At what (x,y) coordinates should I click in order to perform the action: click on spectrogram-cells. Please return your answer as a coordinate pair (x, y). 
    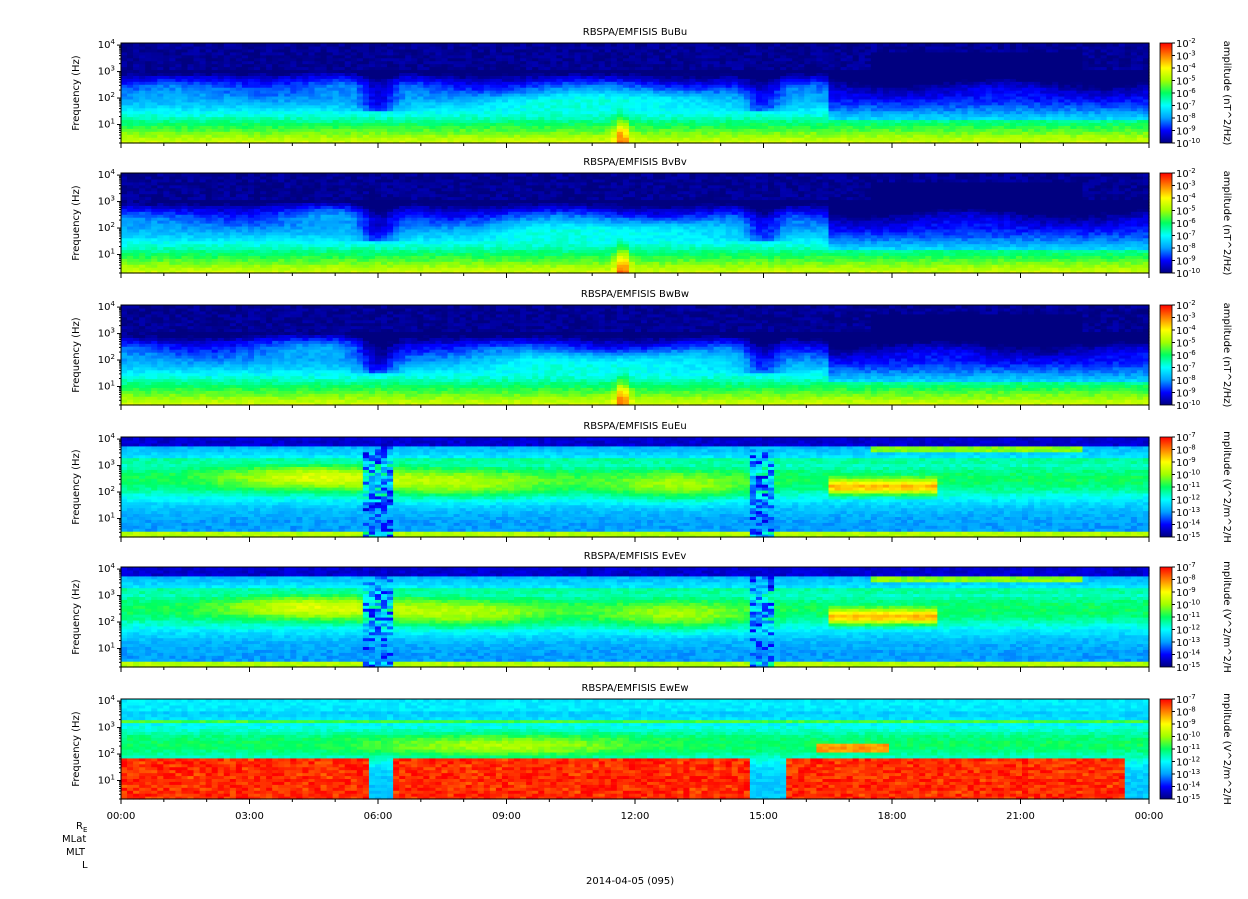
    Looking at the image, I should click on (635, 93).